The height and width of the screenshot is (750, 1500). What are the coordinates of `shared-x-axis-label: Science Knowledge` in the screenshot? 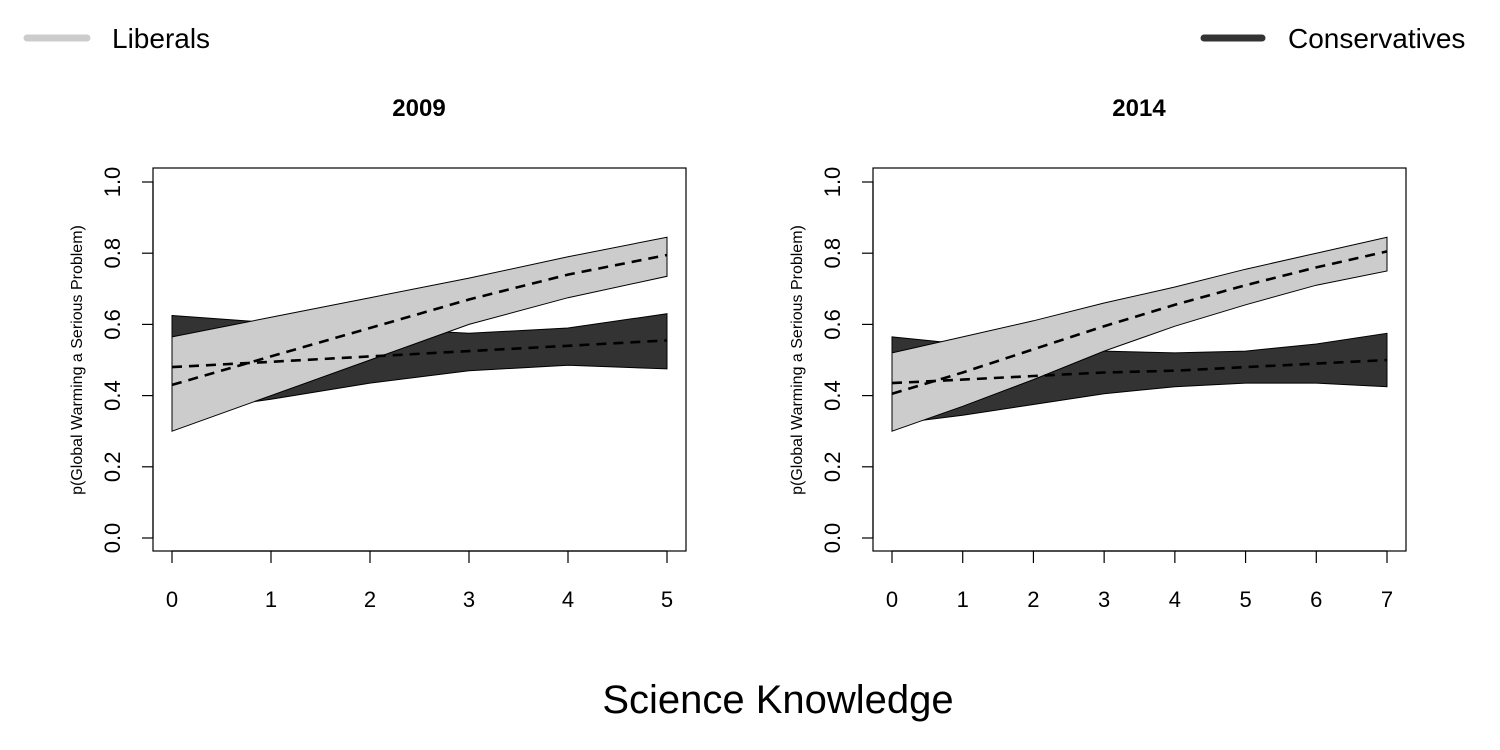 It's located at (777, 700).